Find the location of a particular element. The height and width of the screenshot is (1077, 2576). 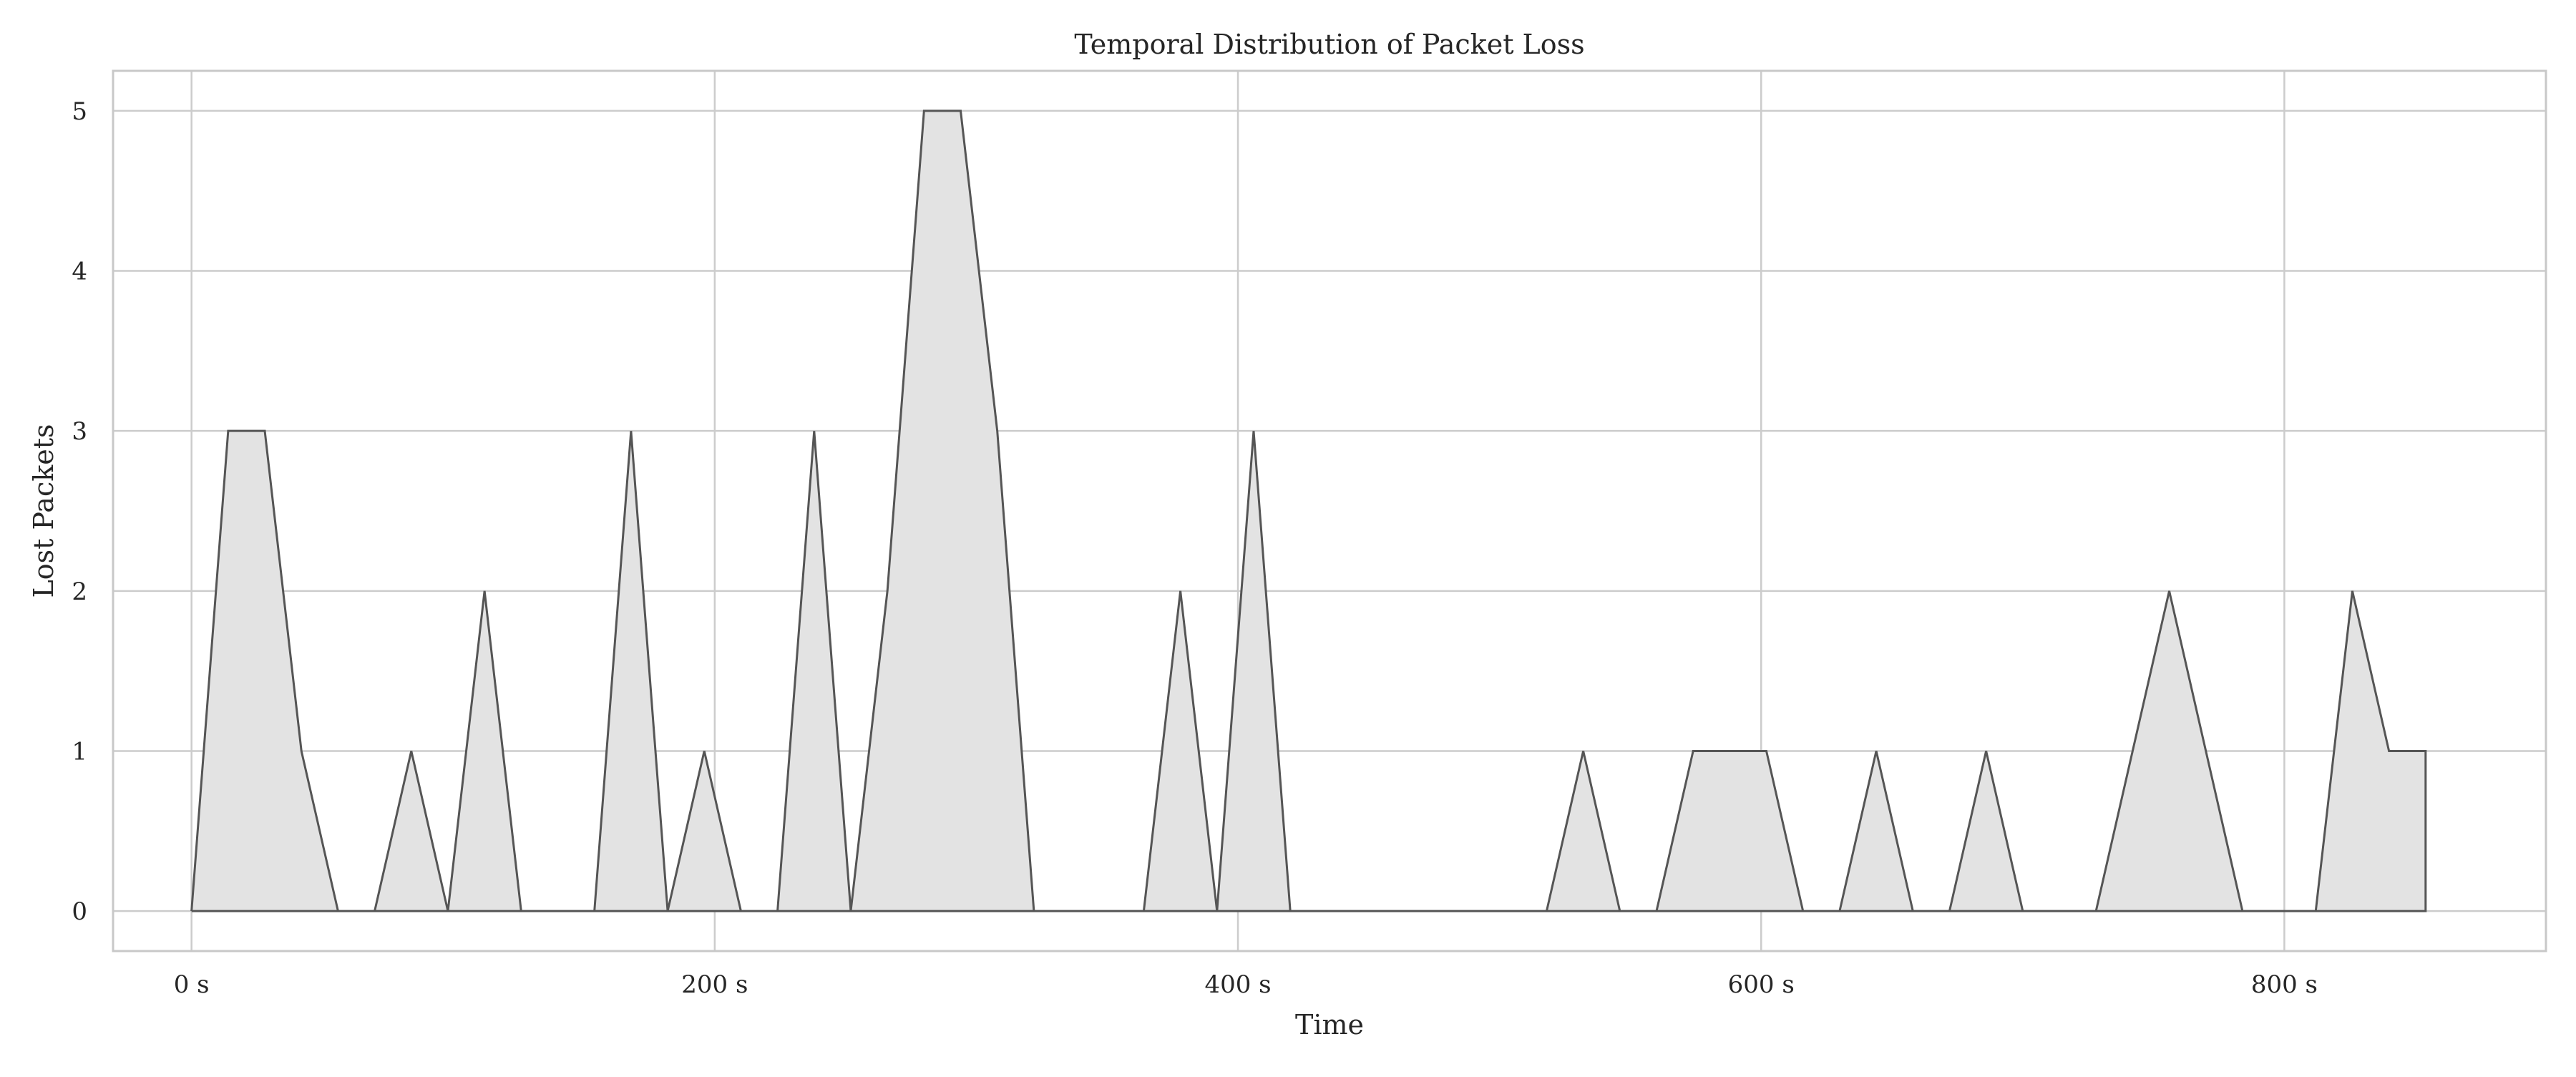

y-axis-label: Lost Packets is located at coordinates (43, 511).